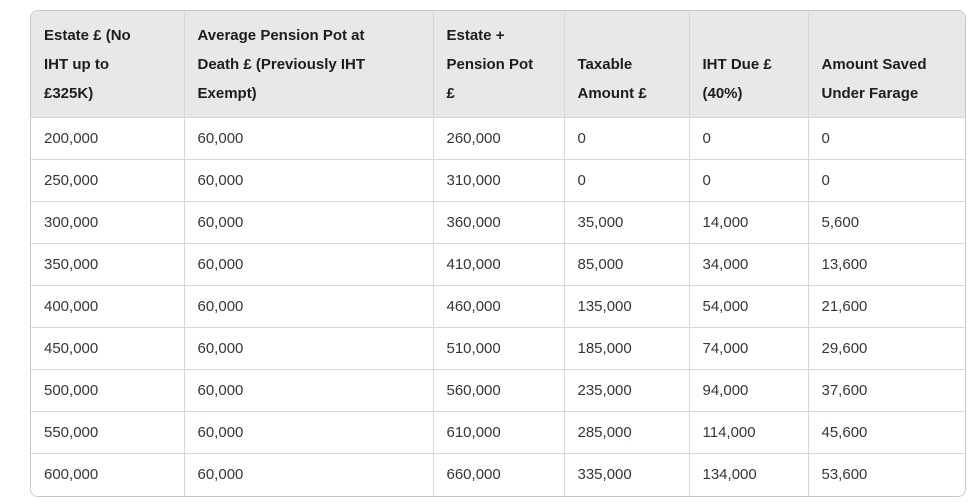 The width and height of the screenshot is (980, 503). I want to click on column-header-4: Taxable Amount £, so click(626, 64).